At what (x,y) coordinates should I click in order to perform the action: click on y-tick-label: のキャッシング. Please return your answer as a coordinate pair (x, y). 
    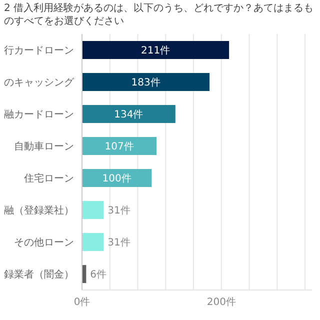
    Looking at the image, I should click on (39, 83).